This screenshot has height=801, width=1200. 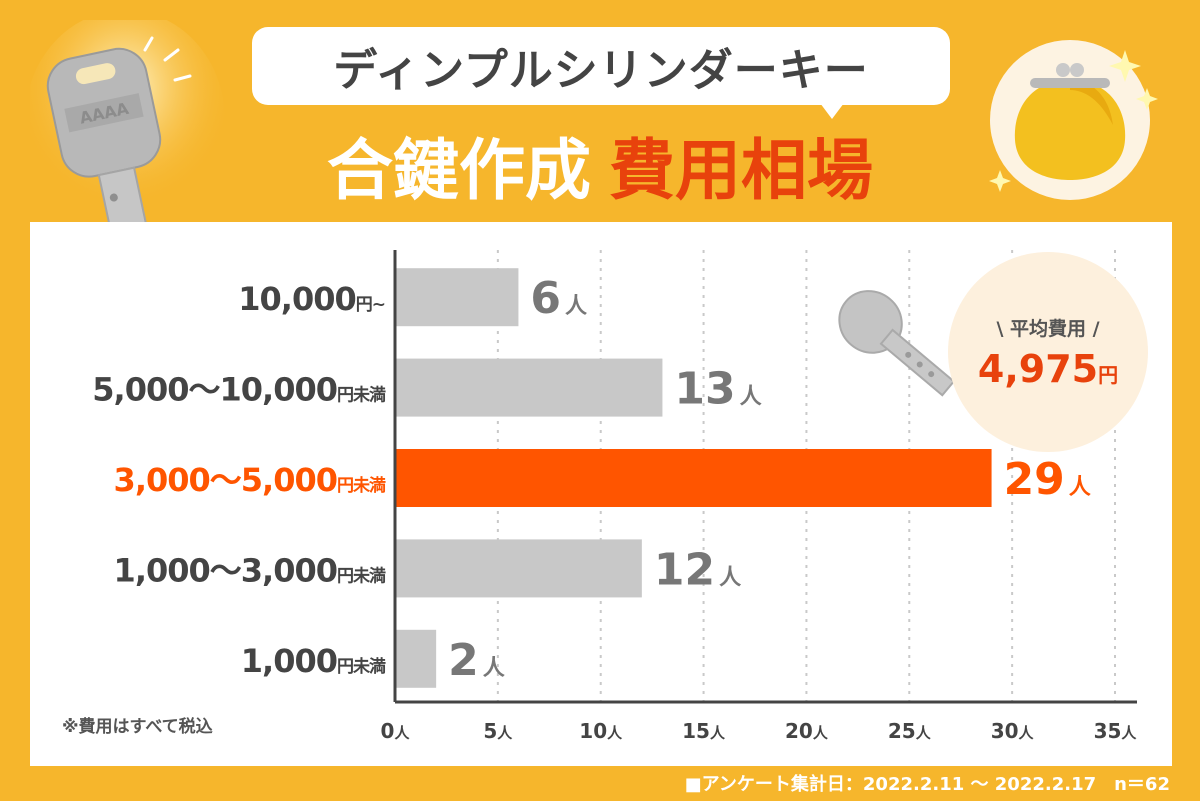 I want to click on average-cost-badge: \ 平均費用 / 4,975円, so click(x=1048, y=352).